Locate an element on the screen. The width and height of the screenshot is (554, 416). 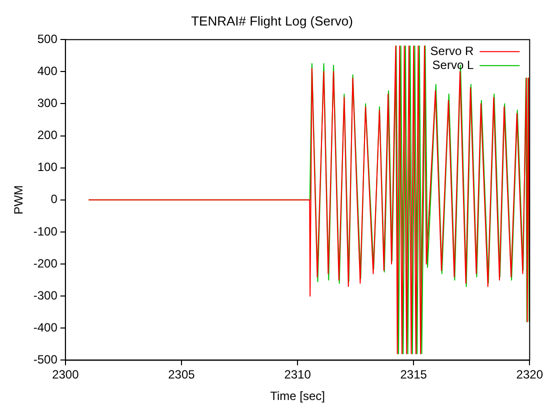
y-tick-label: -300 is located at coordinates (45, 295).